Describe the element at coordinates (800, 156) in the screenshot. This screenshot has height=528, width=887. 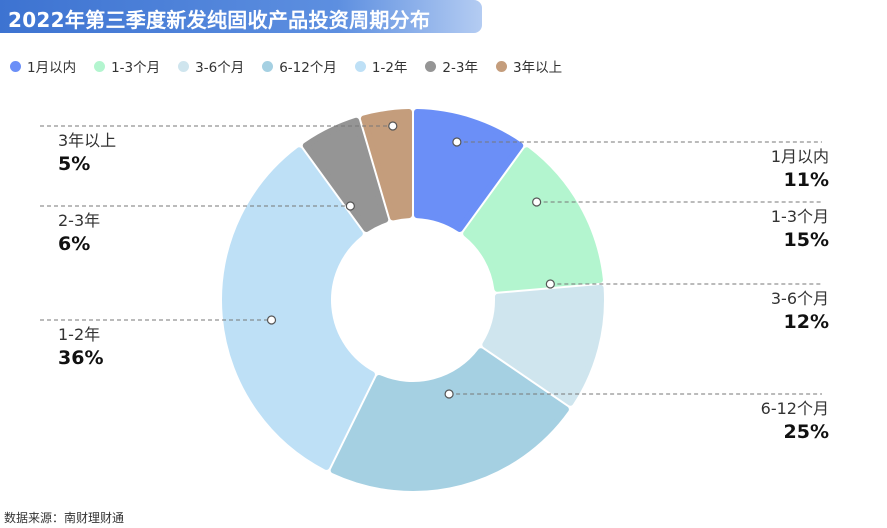
I see `slice-category-label: 1月以内` at that location.